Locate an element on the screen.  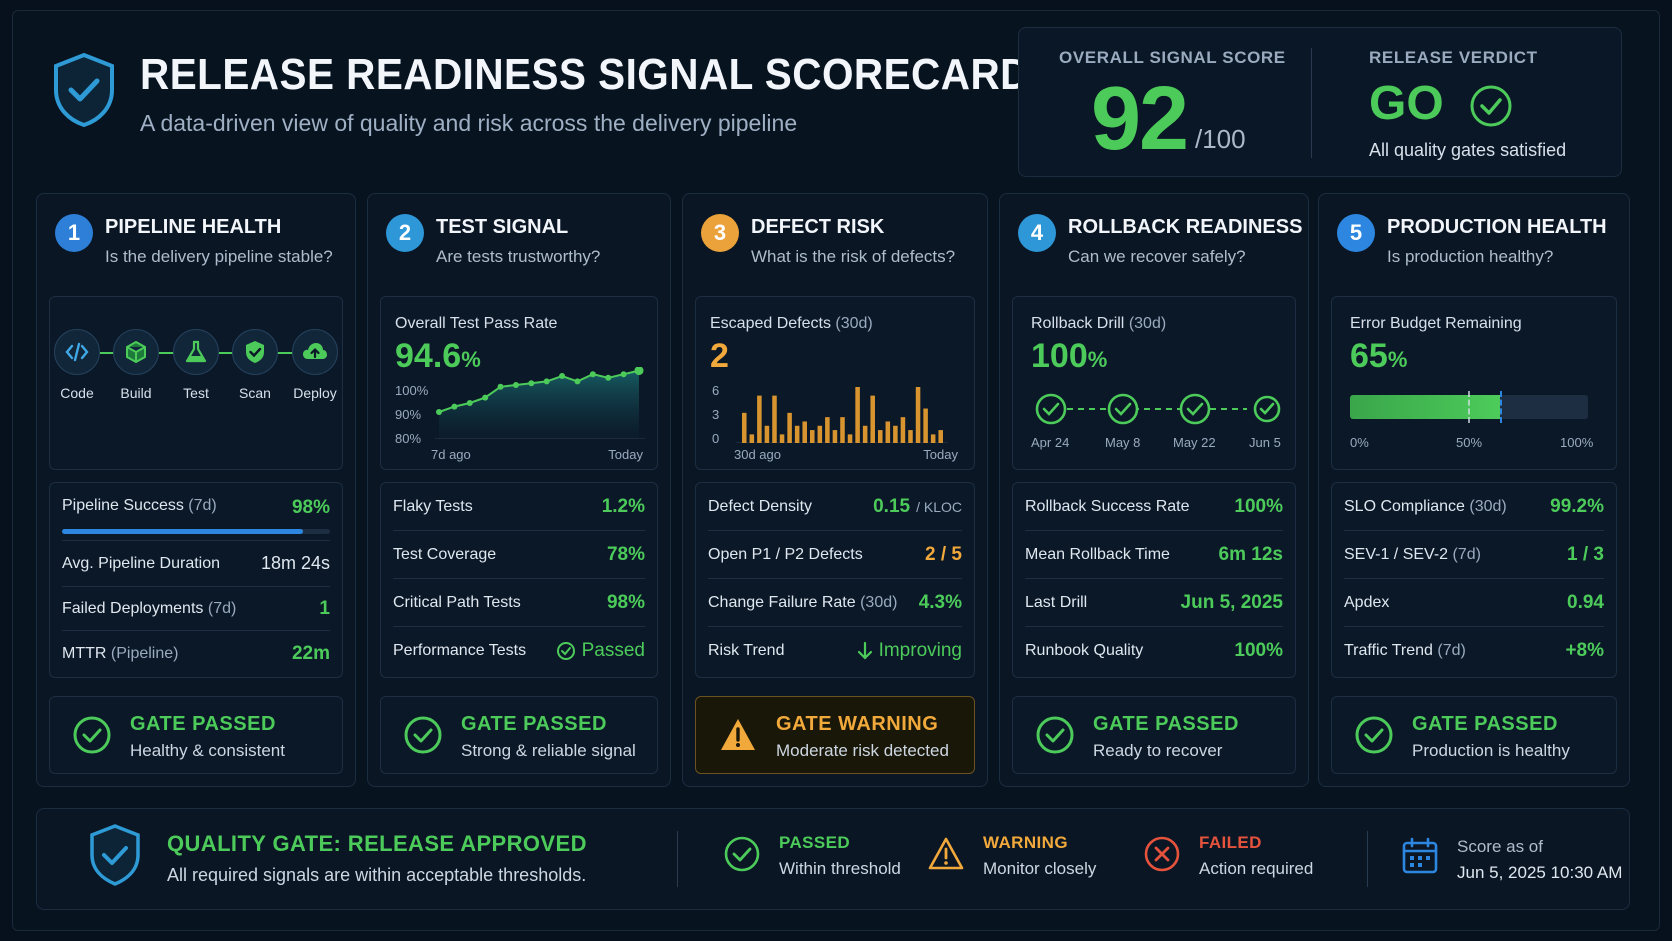
gate-status: GATE PASSED Healthy & consistent is located at coordinates (196, 735).